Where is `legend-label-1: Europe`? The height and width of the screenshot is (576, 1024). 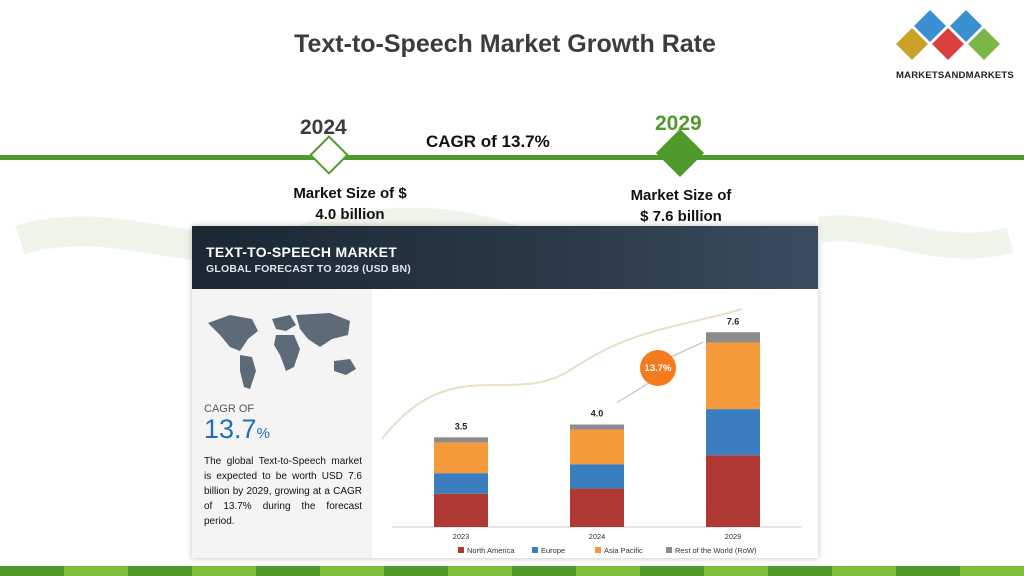 legend-label-1: Europe is located at coordinates (553, 550).